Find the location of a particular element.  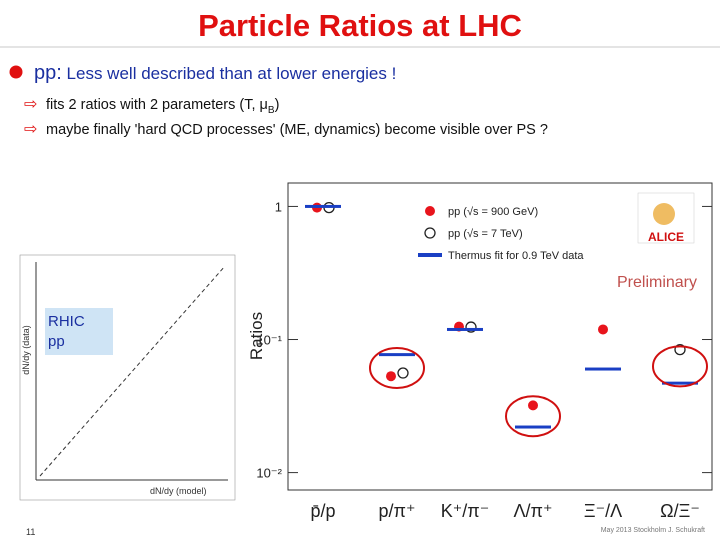

x-tick-label: Ω/Ξ⁻ is located at coordinates (680, 511).